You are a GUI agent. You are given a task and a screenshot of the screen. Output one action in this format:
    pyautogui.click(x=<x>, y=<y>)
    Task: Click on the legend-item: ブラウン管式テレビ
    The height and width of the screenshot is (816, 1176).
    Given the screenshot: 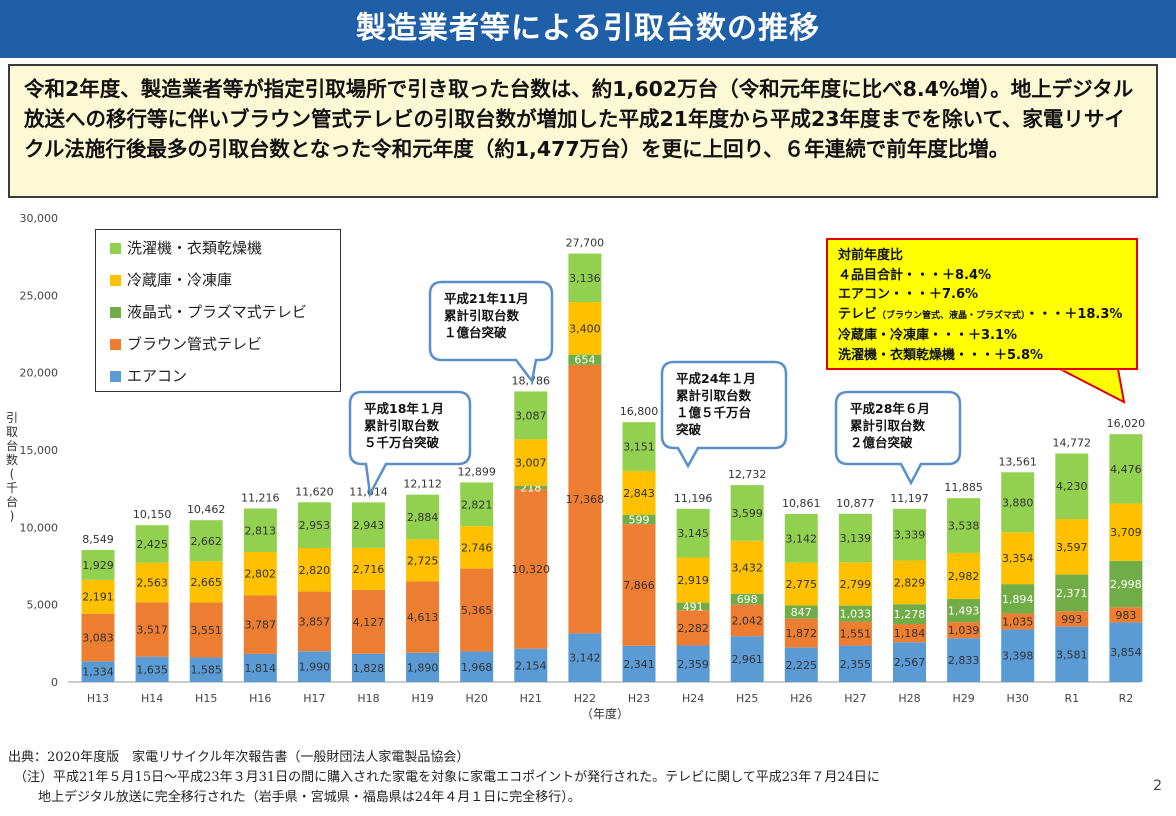 What is the action you would take?
    pyautogui.click(x=186, y=344)
    